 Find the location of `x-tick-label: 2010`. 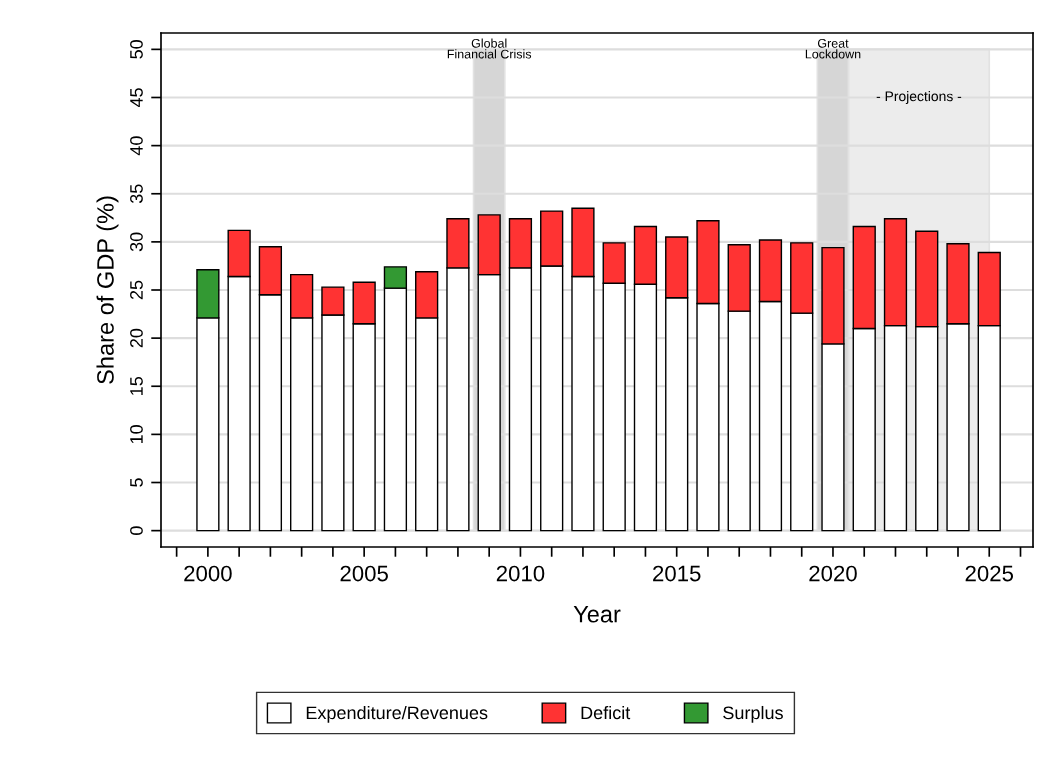

x-tick-label: 2010 is located at coordinates (520, 573).